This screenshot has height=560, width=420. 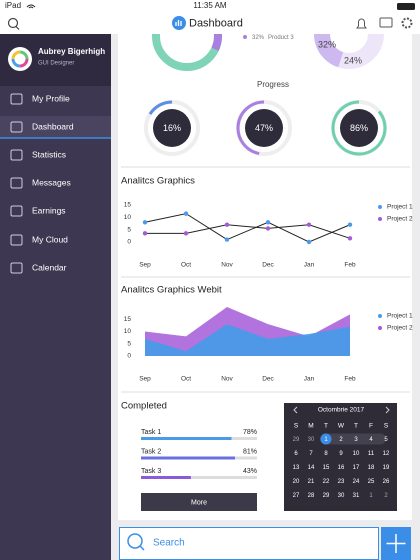 I want to click on line, so click(x=247, y=228).